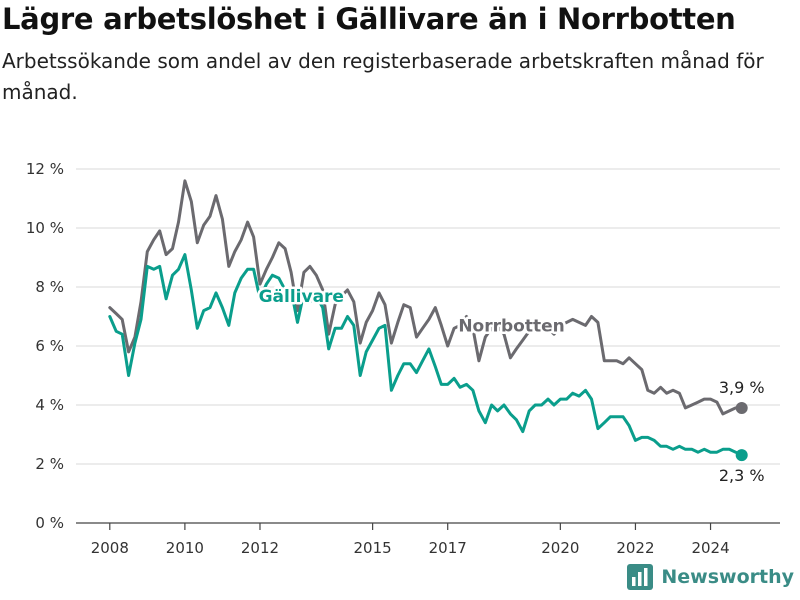  What do you see at coordinates (45, 169) in the screenshot?
I see `y-tick-label: 12 %` at bounding box center [45, 169].